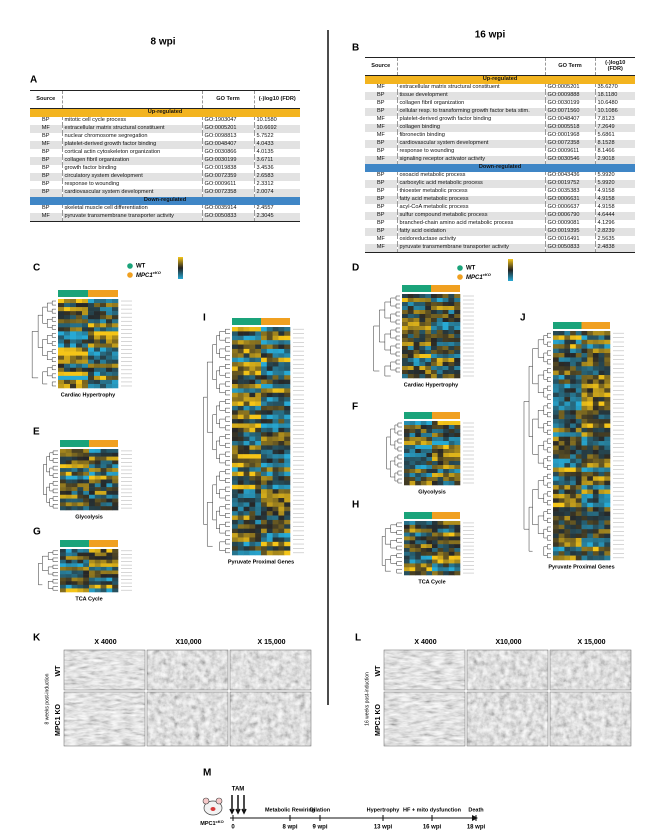 This screenshot has width=650, height=839. I want to click on micrograph, so click(424, 670).